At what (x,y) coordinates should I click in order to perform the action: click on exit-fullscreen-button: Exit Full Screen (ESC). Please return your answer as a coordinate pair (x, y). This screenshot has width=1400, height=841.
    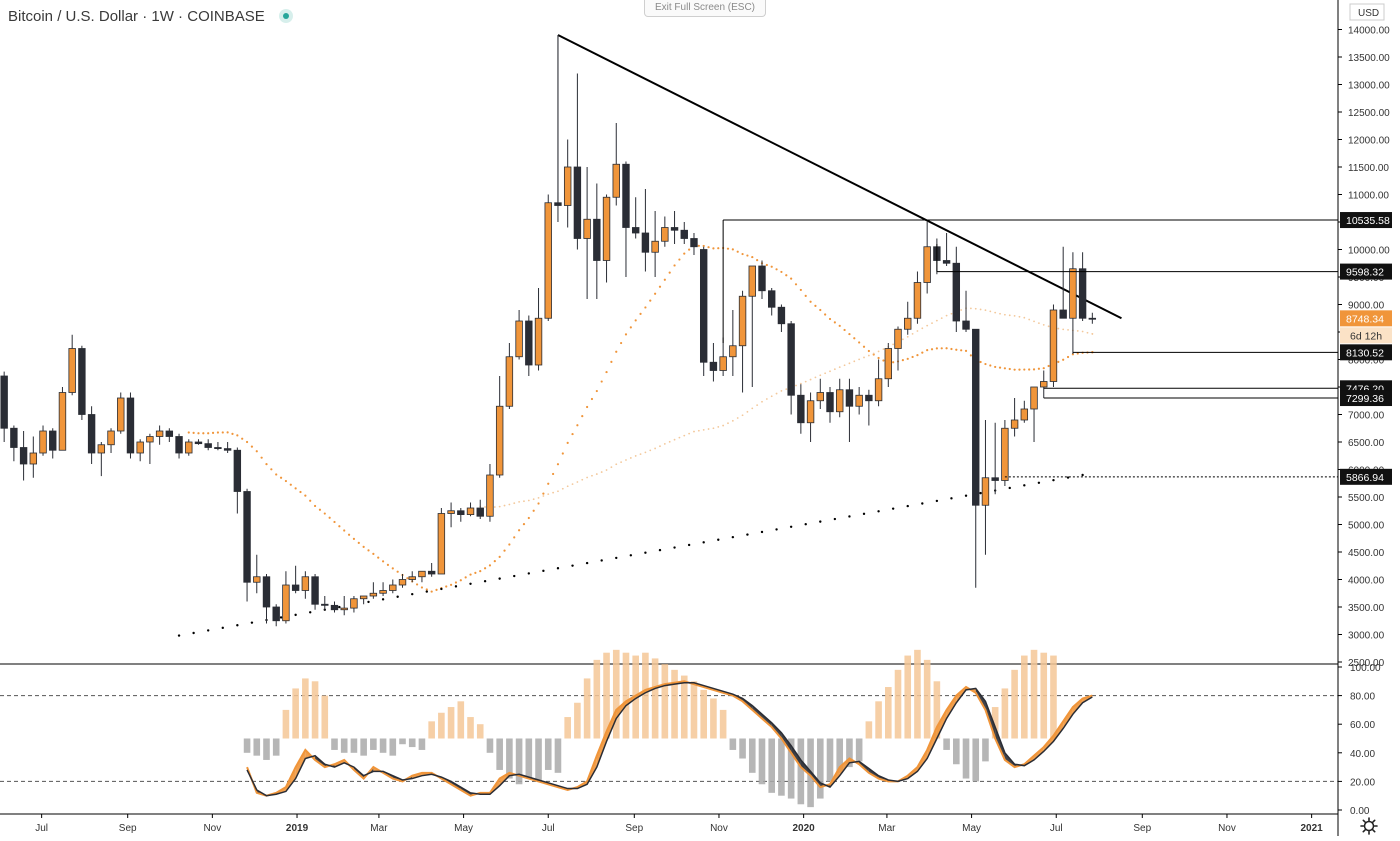
    Looking at the image, I should click on (705, 8).